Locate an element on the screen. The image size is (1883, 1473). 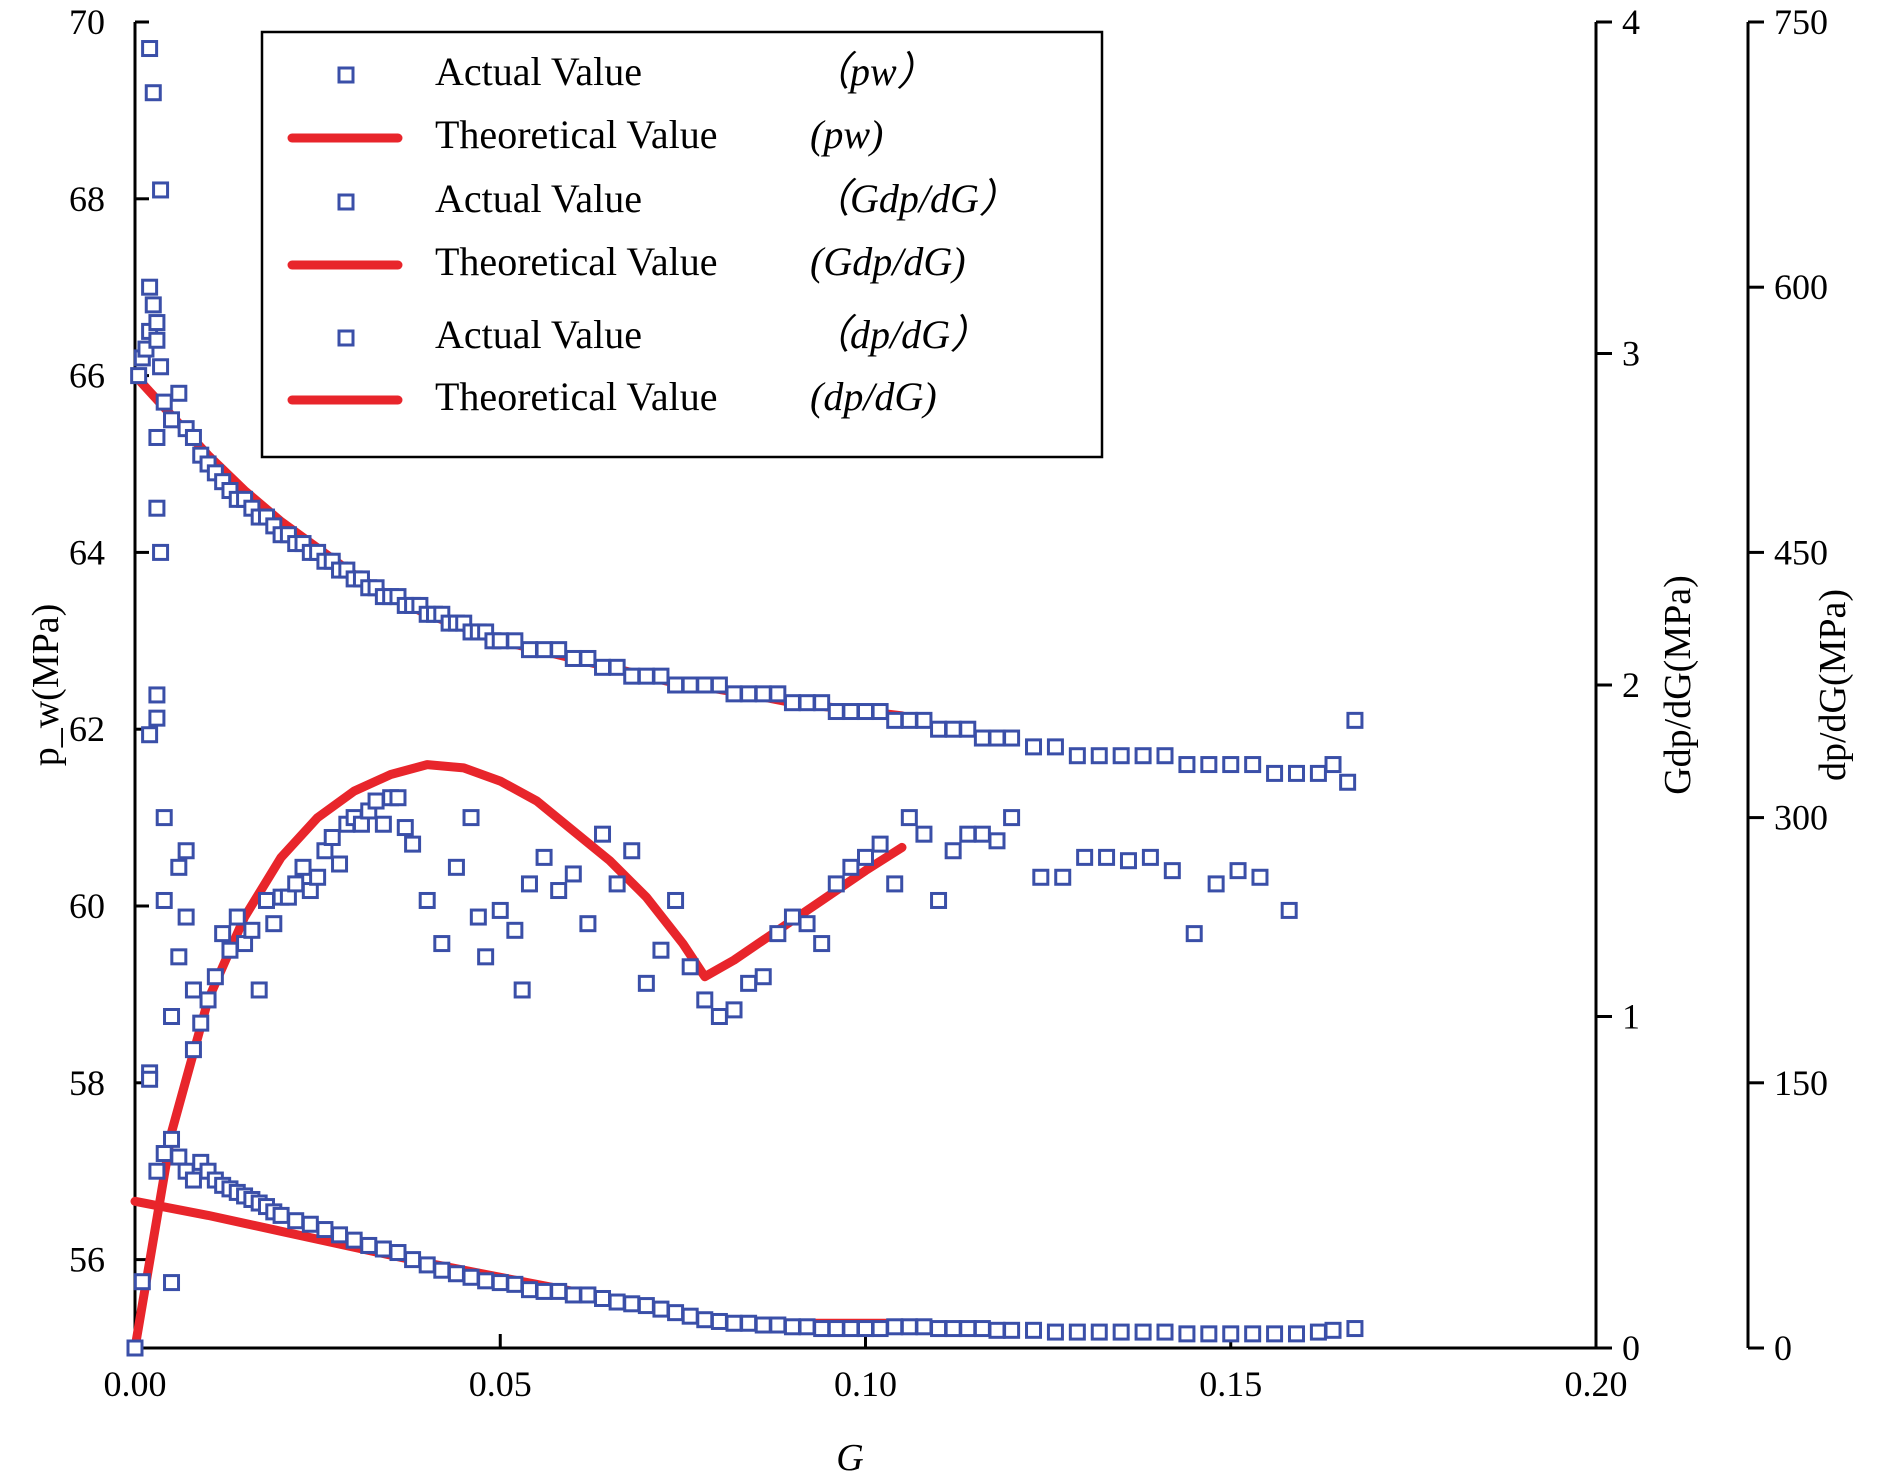
x-tick-label: 0.05 is located at coordinates (500, 1384).